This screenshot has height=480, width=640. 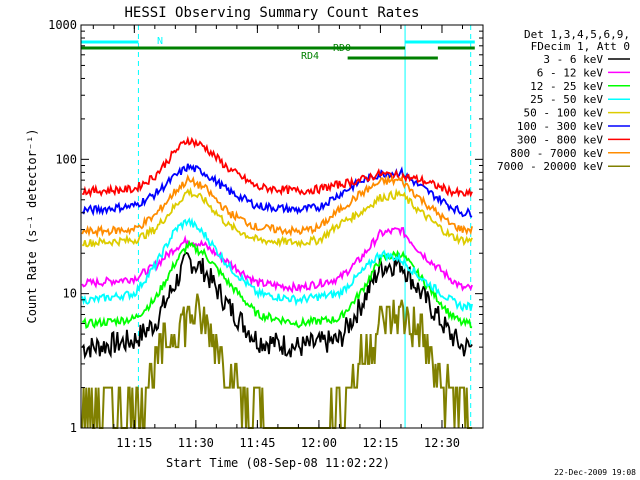 What do you see at coordinates (70, 294) in the screenshot?
I see `y-tick-label: 10` at bounding box center [70, 294].